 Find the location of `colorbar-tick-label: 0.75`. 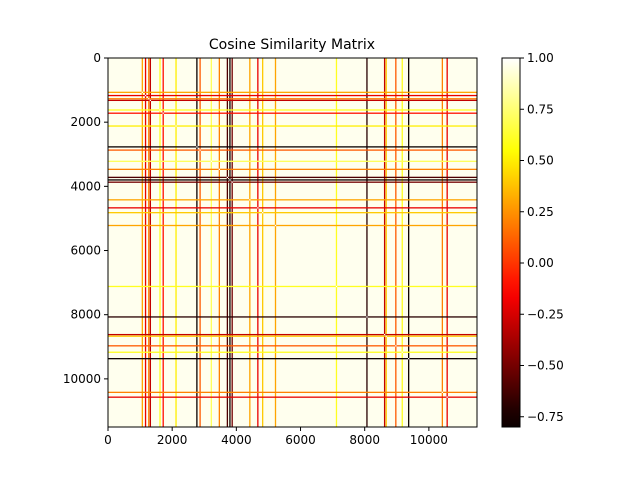

colorbar-tick-label: 0.75 is located at coordinates (540, 109).